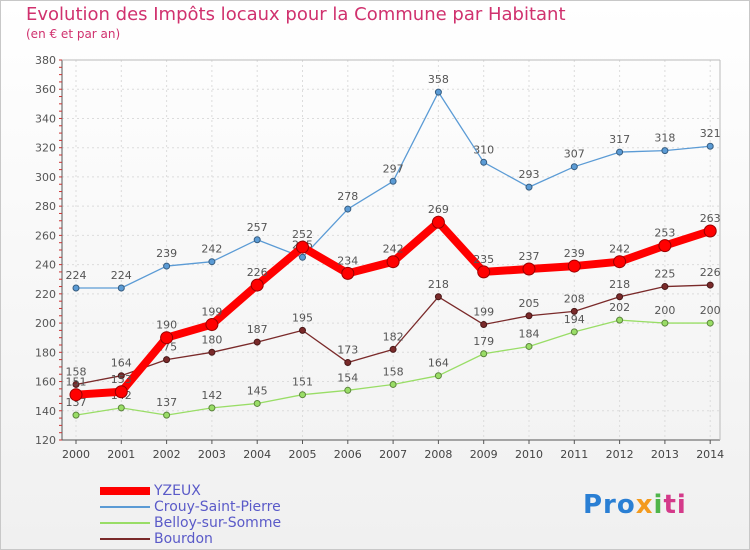 The height and width of the screenshot is (550, 750). What do you see at coordinates (619, 307) in the screenshot?
I see `data-label: 202` at bounding box center [619, 307].